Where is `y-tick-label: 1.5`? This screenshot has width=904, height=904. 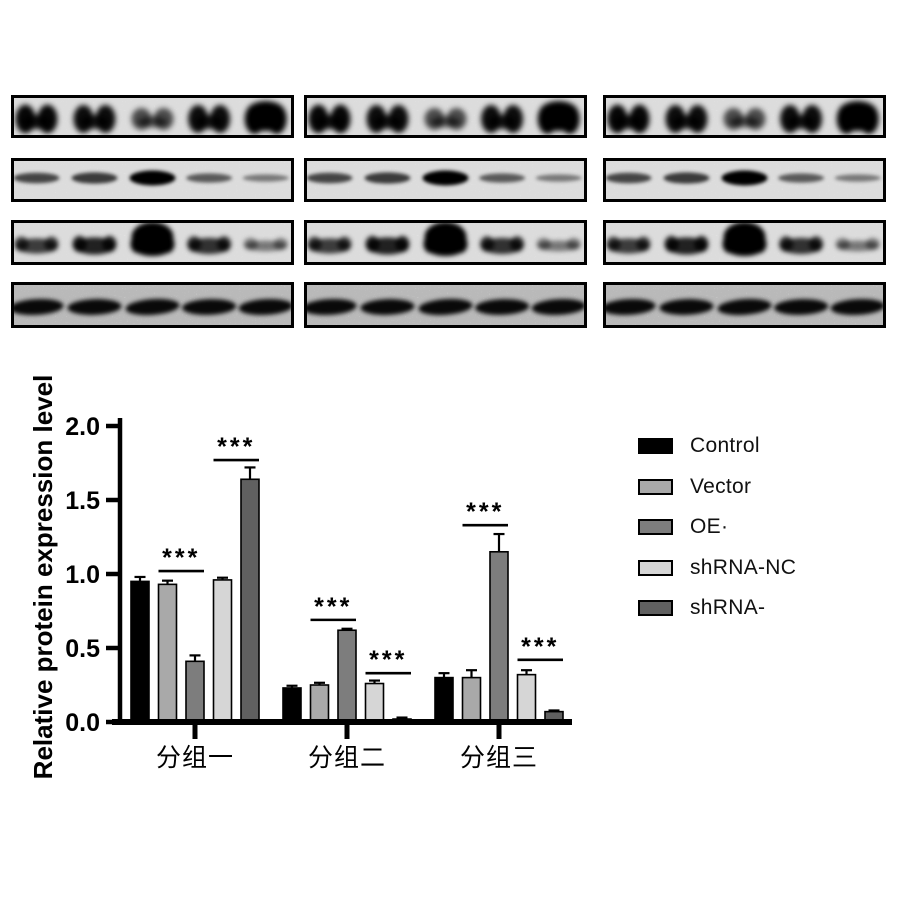
y-tick-label: 1.5 is located at coordinates (82, 501).